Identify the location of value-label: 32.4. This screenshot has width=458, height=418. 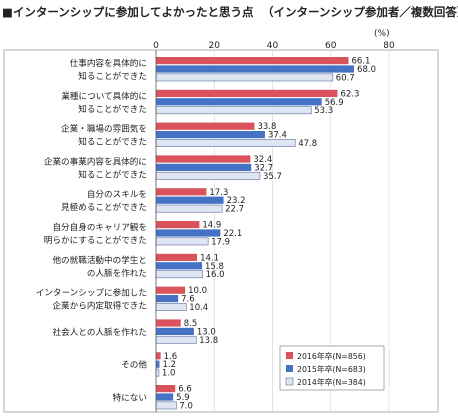
(262, 160).